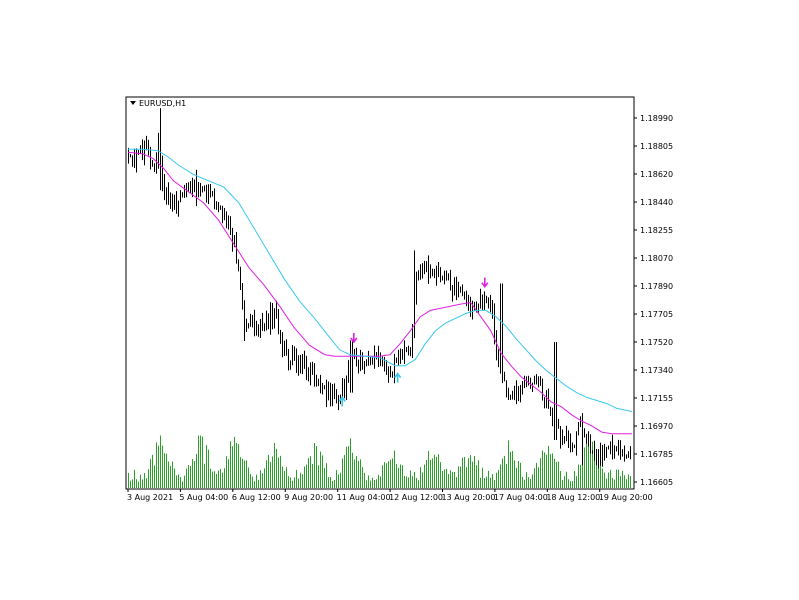 This screenshot has width=799, height=600. What do you see at coordinates (468, 497) in the screenshot?
I see `x-tick-label: 13 Aug 20:00` at bounding box center [468, 497].